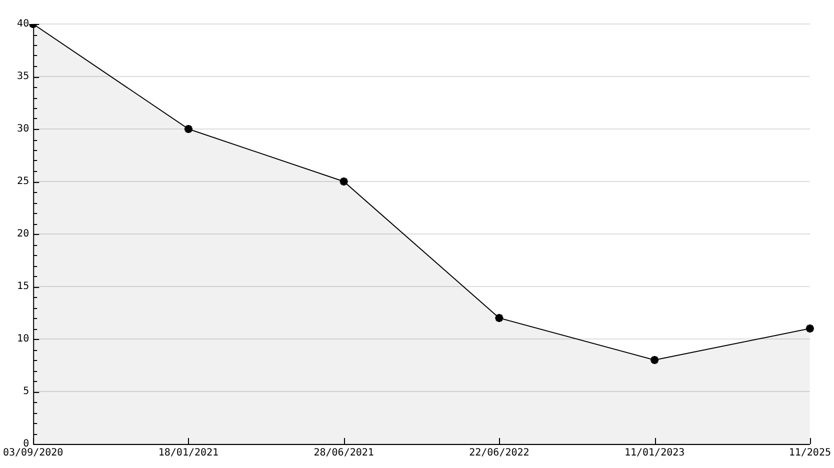 This screenshot has height=468, width=834. Describe the element at coordinates (23, 339) in the screenshot. I see `y-tick-label: 10` at that location.